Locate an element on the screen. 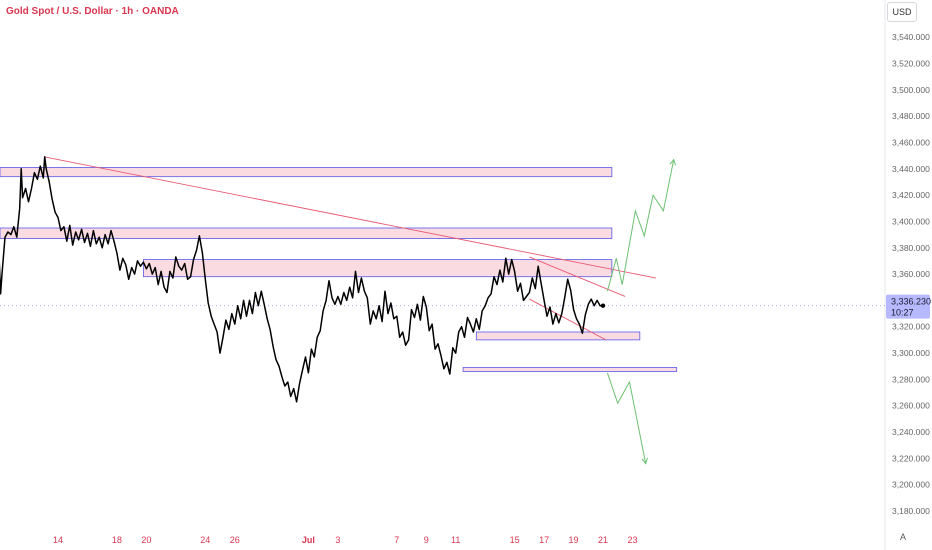 The image size is (932, 550). chart-title: Gold Spot / U.S. Dollar · 1h · OANDA is located at coordinates (92, 11).